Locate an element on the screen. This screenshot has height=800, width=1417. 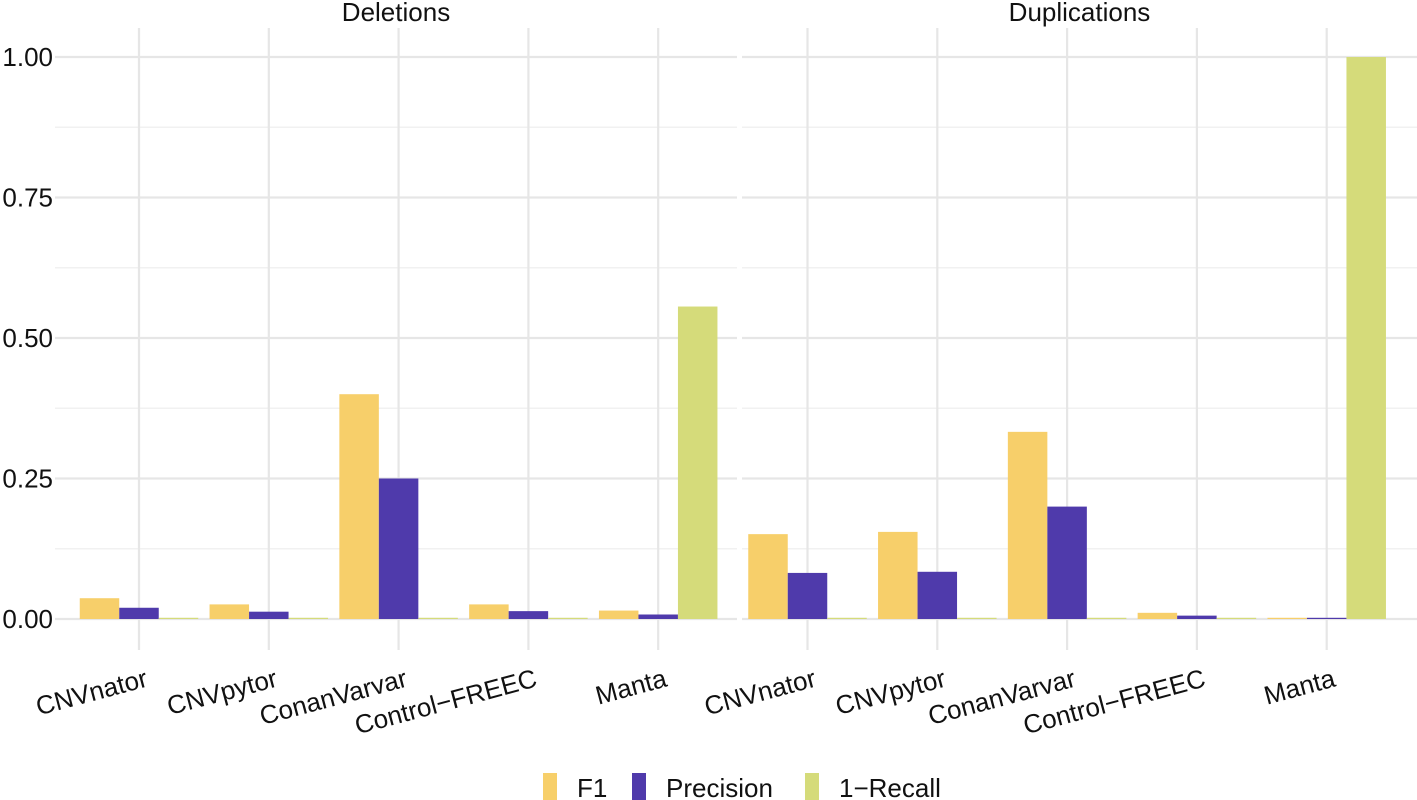
bar-deletions-manta-f1 is located at coordinates (618, 614).